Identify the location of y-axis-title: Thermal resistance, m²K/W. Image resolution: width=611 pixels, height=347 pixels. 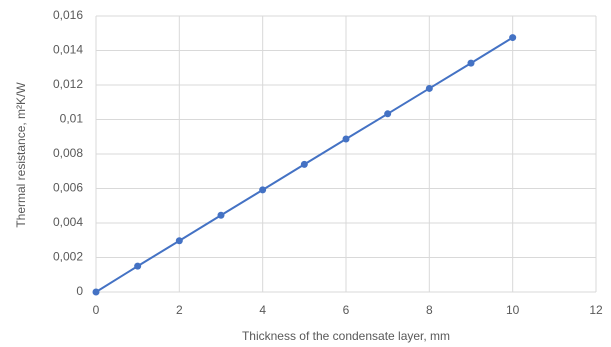
(21, 155).